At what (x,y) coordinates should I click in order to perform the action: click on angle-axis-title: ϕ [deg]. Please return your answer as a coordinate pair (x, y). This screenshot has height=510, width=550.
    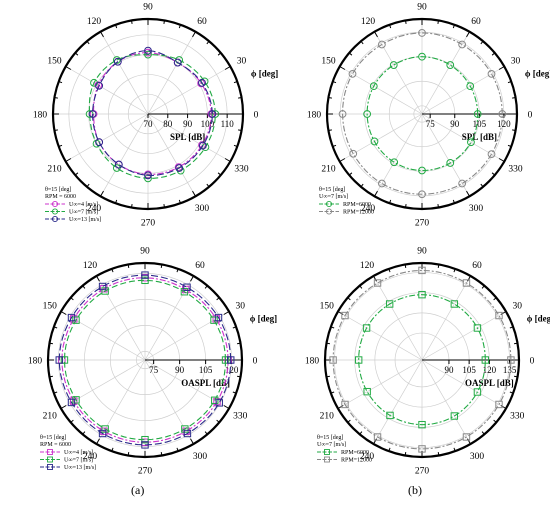
    Looking at the image, I should click on (538, 319).